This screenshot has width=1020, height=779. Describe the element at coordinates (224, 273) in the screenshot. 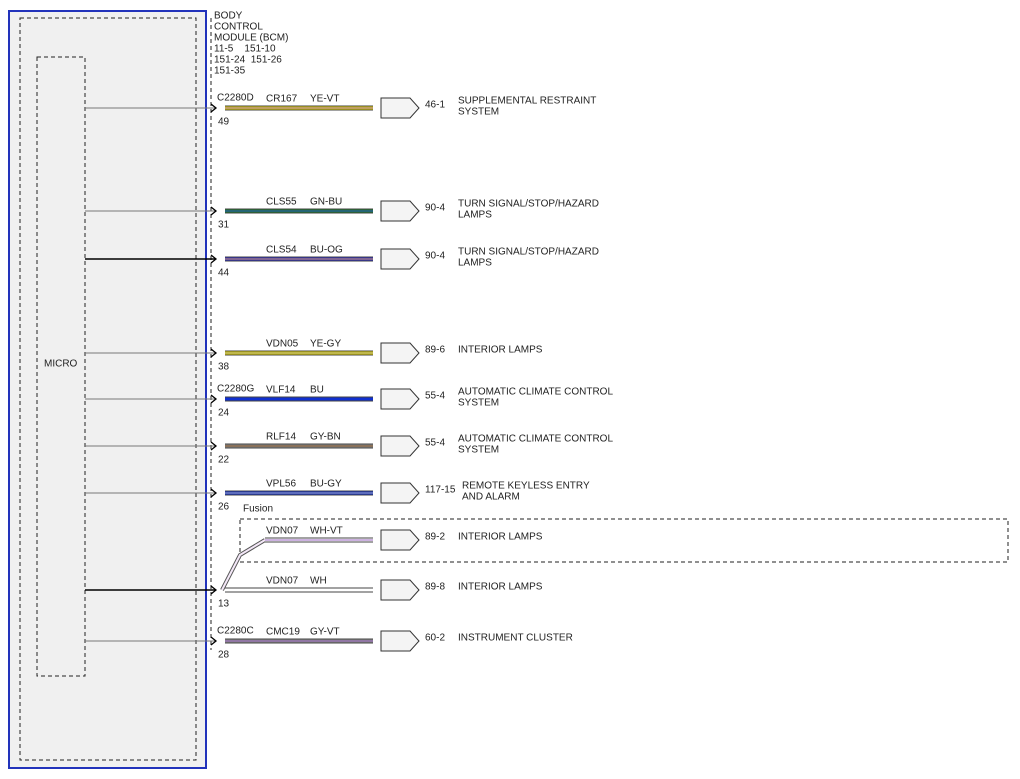

I see `pin: 44` at that location.